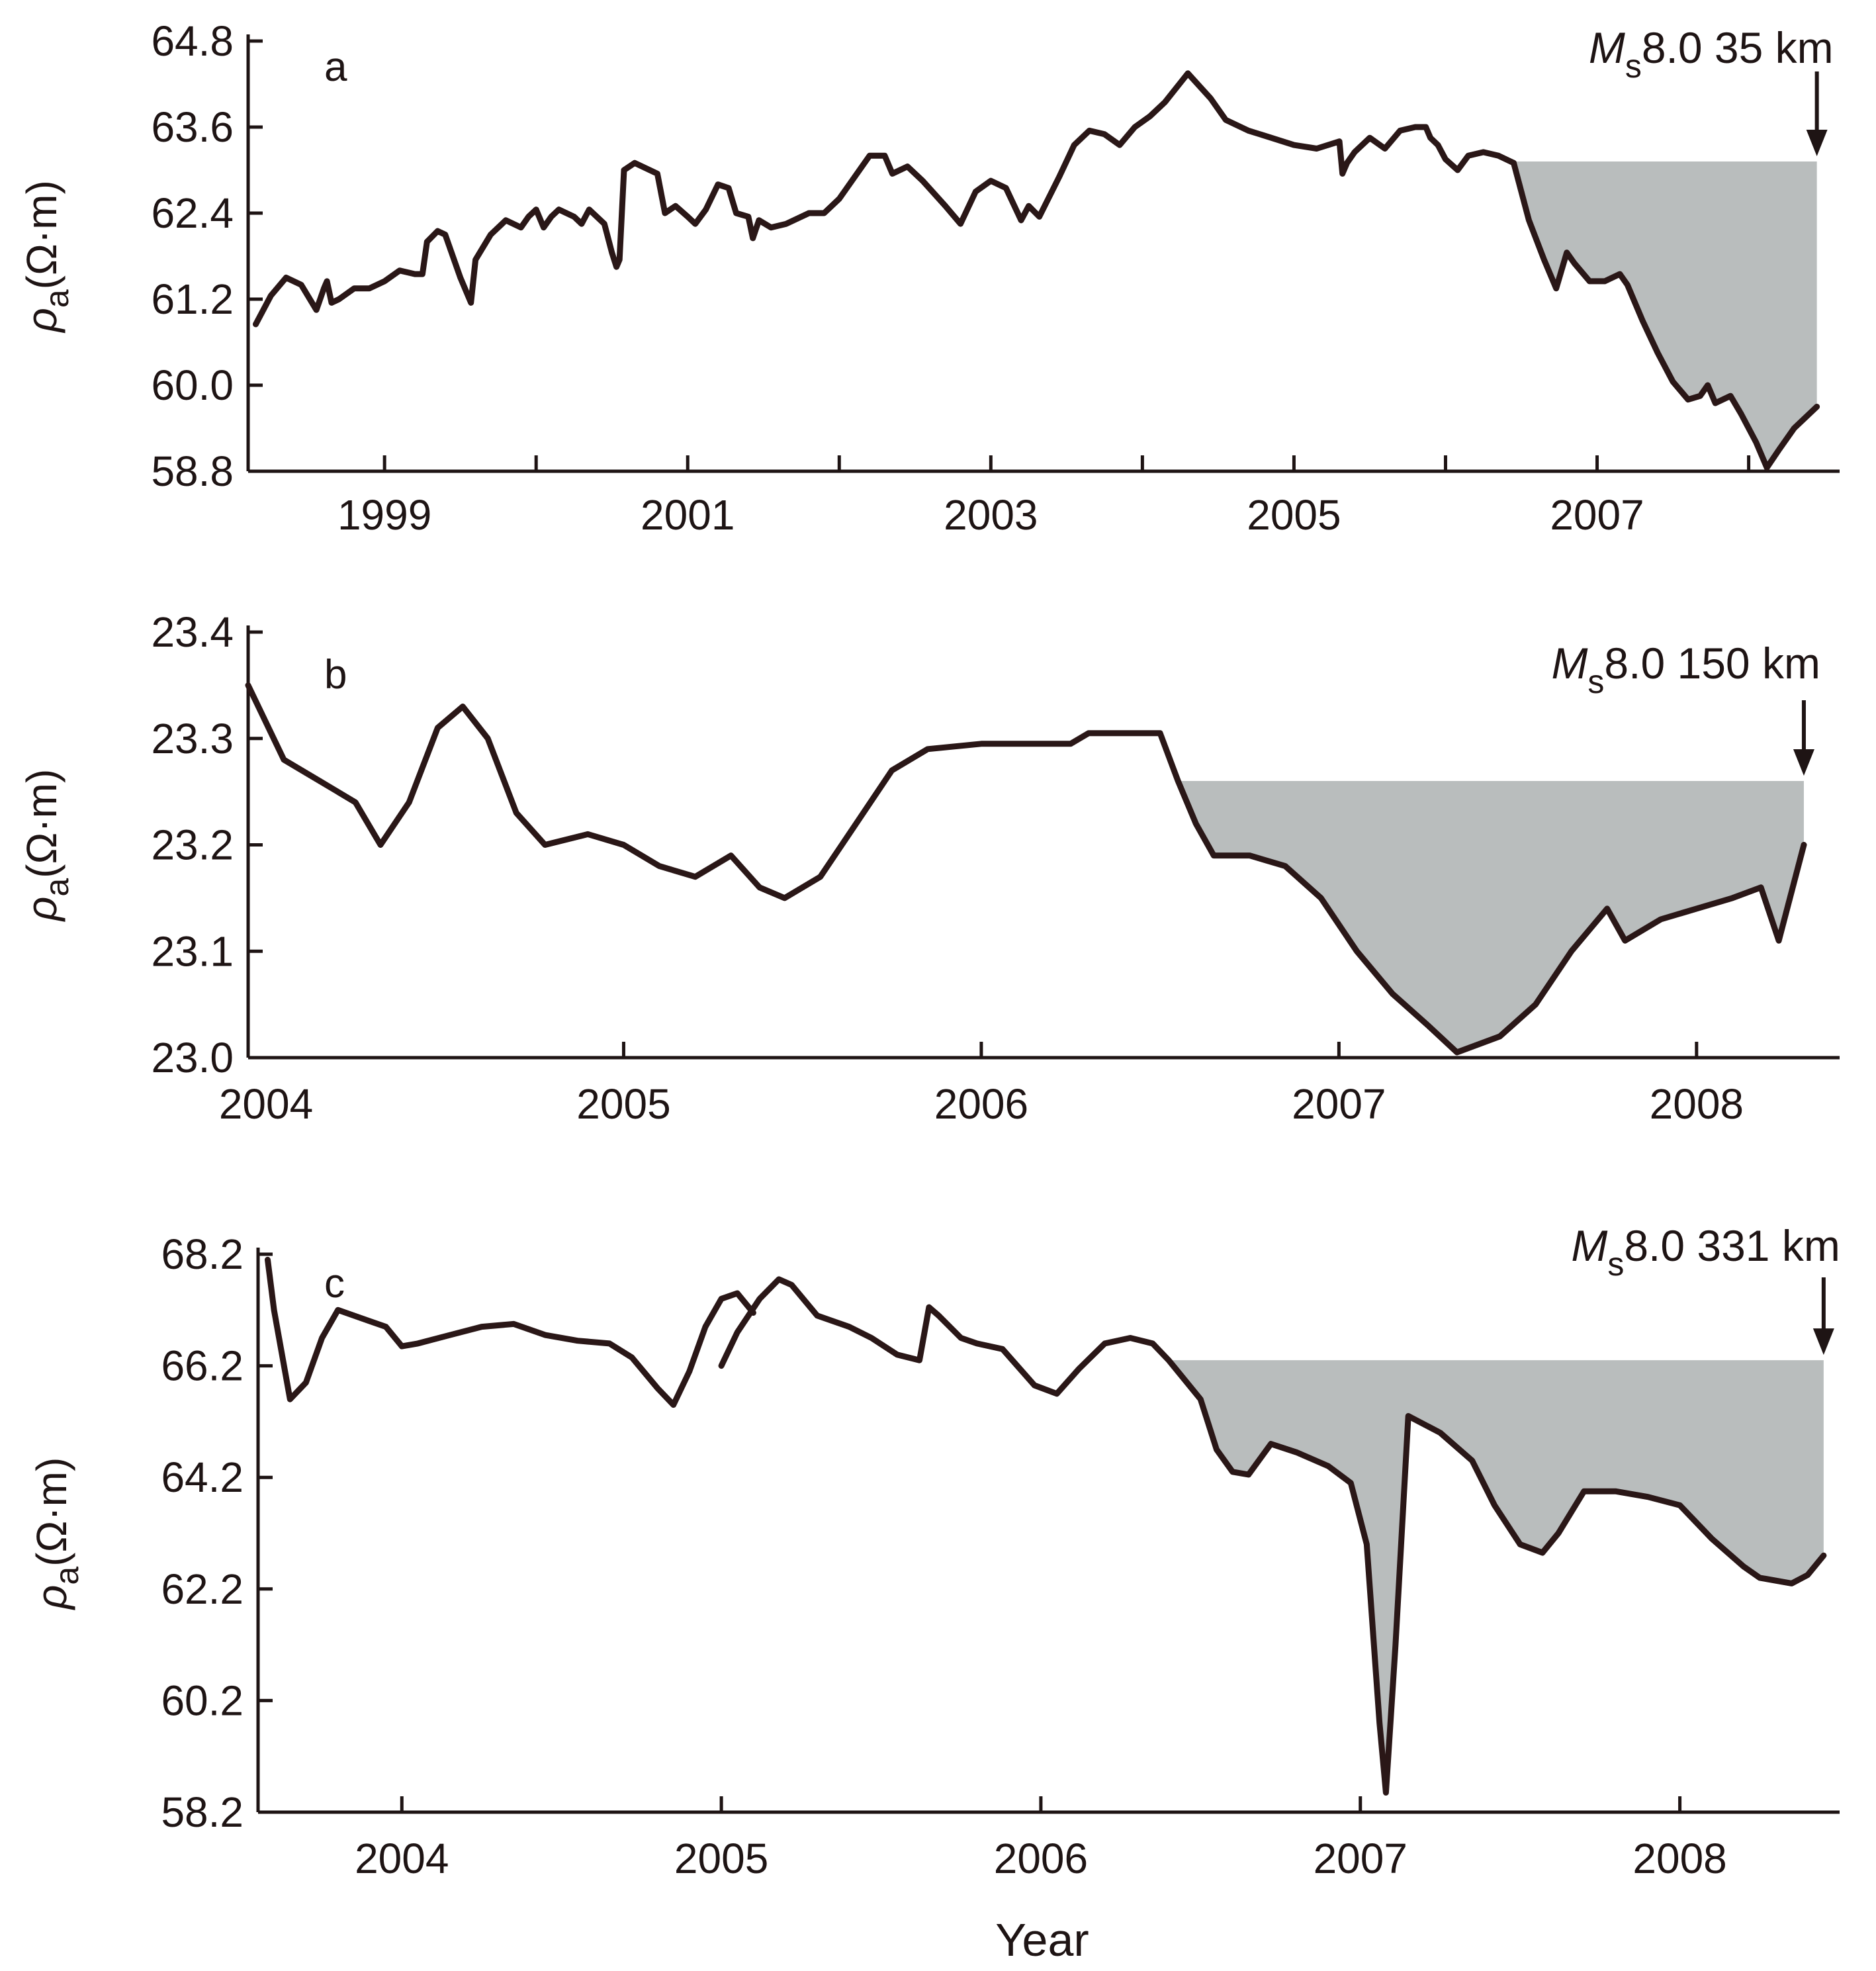 This screenshot has height=1971, width=1876. What do you see at coordinates (688, 515) in the screenshot?
I see `x-tick-label: 2001` at bounding box center [688, 515].